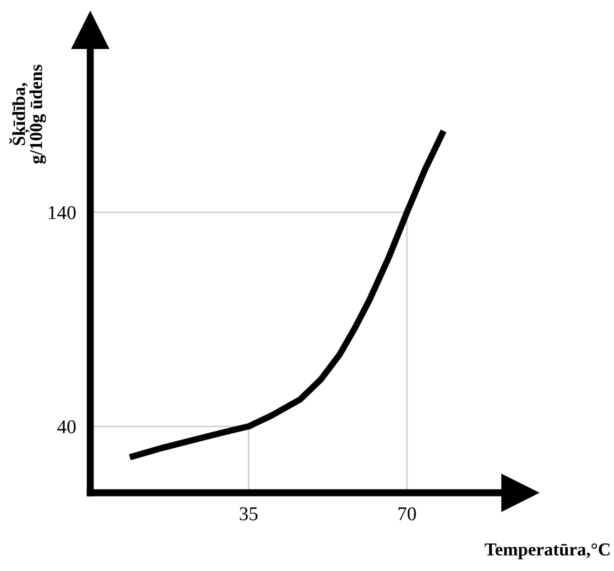 The image size is (614, 571). I want to click on y-axis-title: Šķīdība, g/100g ūdens, so click(27, 114).